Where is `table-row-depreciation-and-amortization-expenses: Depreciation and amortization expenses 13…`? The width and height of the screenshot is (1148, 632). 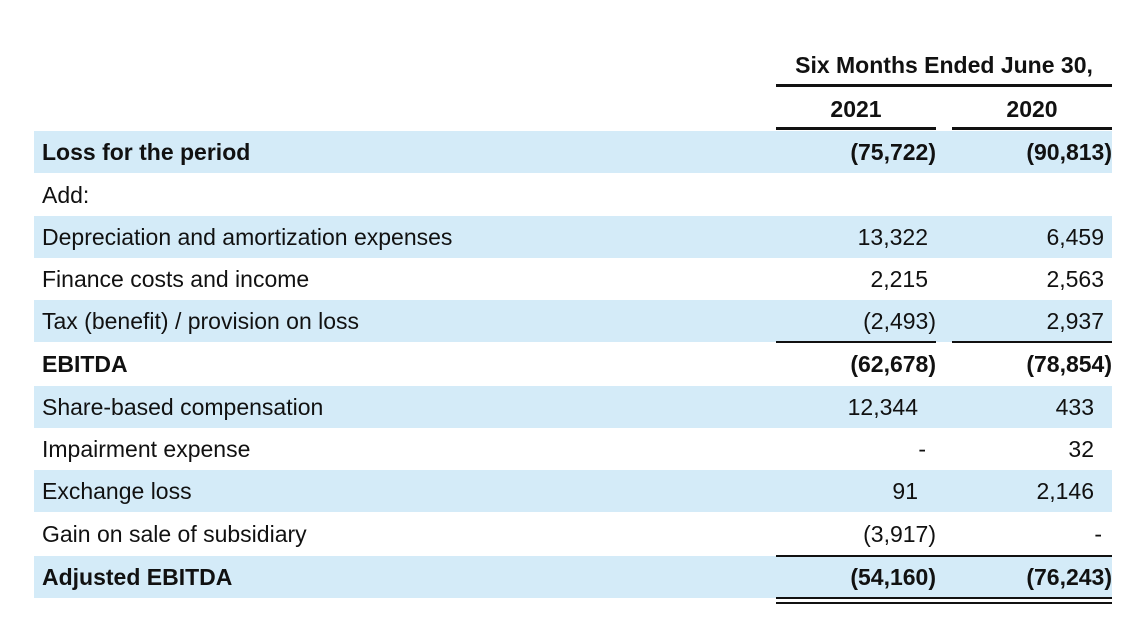 table-row-depreciation-and-amortization-expenses: Depreciation and amortization expenses 13… is located at coordinates (573, 237).